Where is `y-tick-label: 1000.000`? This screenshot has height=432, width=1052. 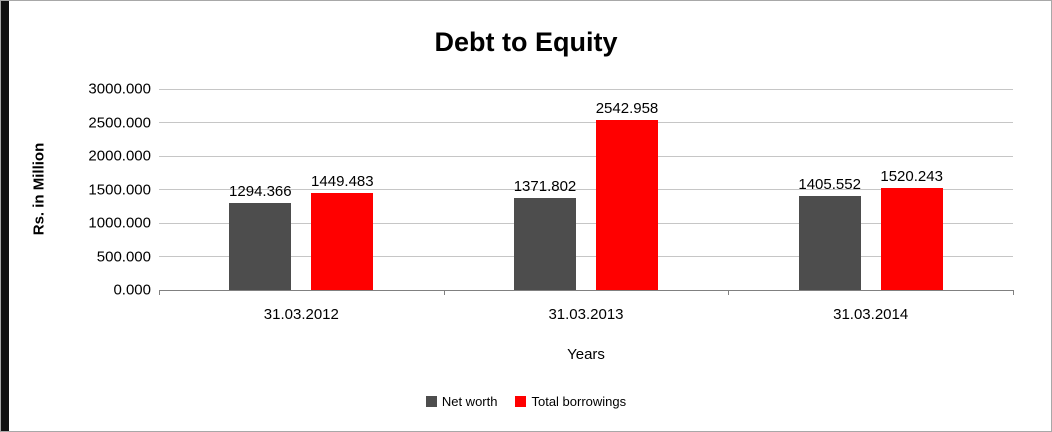
y-tick-label: 1000.000 is located at coordinates (119, 223).